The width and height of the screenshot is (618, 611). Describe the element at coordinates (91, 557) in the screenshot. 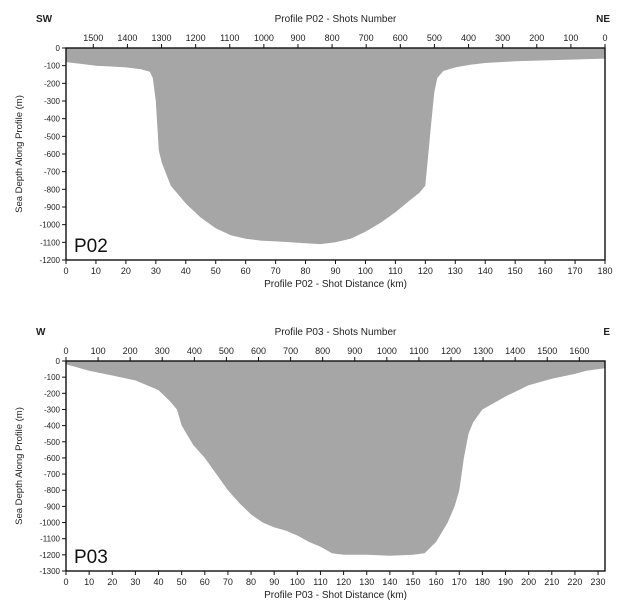

I see `panel-label: P03` at that location.